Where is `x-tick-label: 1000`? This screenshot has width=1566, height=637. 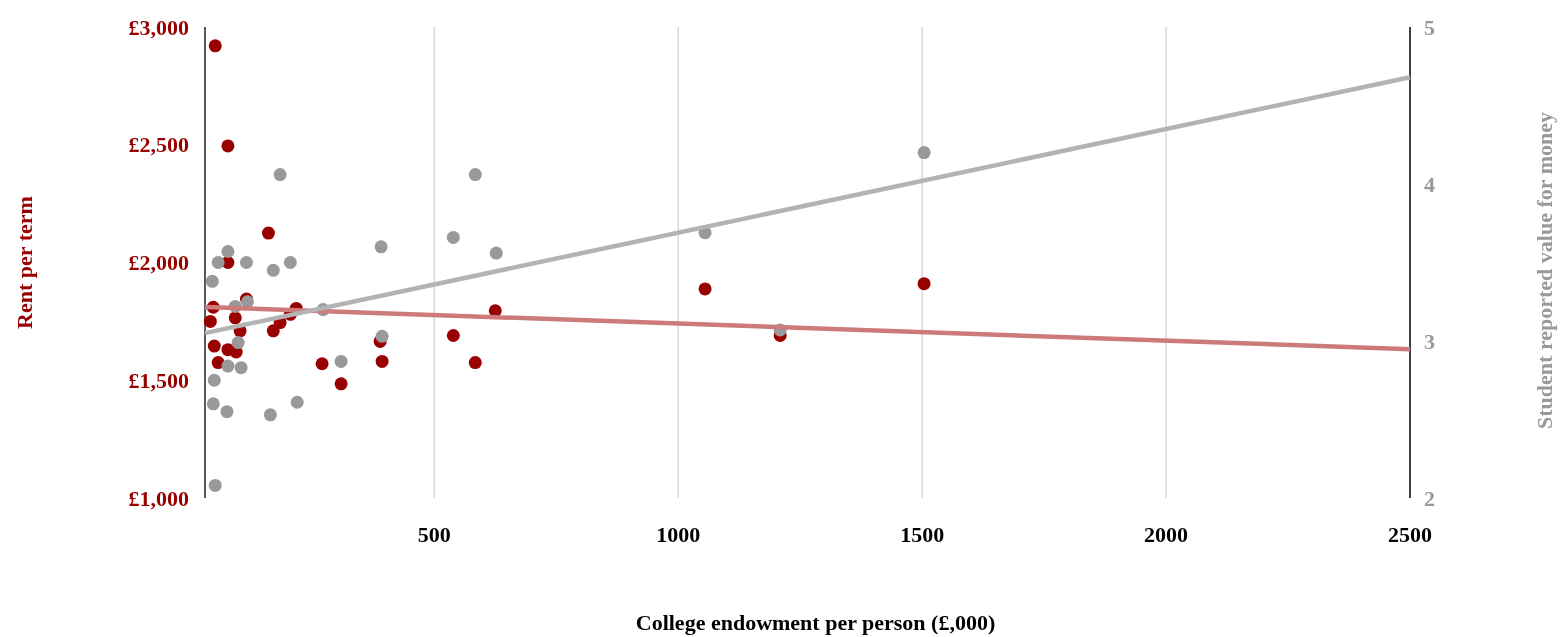 x-tick-label: 1000 is located at coordinates (678, 534).